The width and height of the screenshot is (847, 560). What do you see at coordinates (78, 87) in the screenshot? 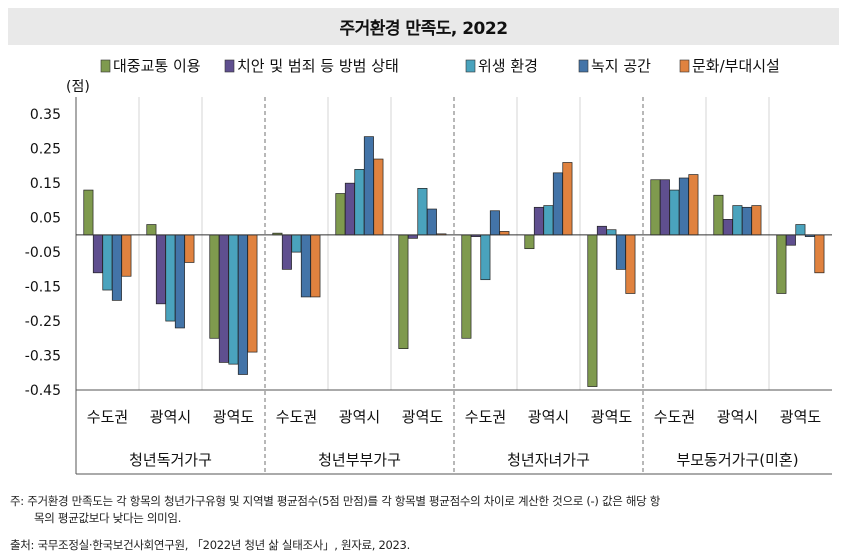
I see `y-axis-label: (점)` at bounding box center [78, 87].